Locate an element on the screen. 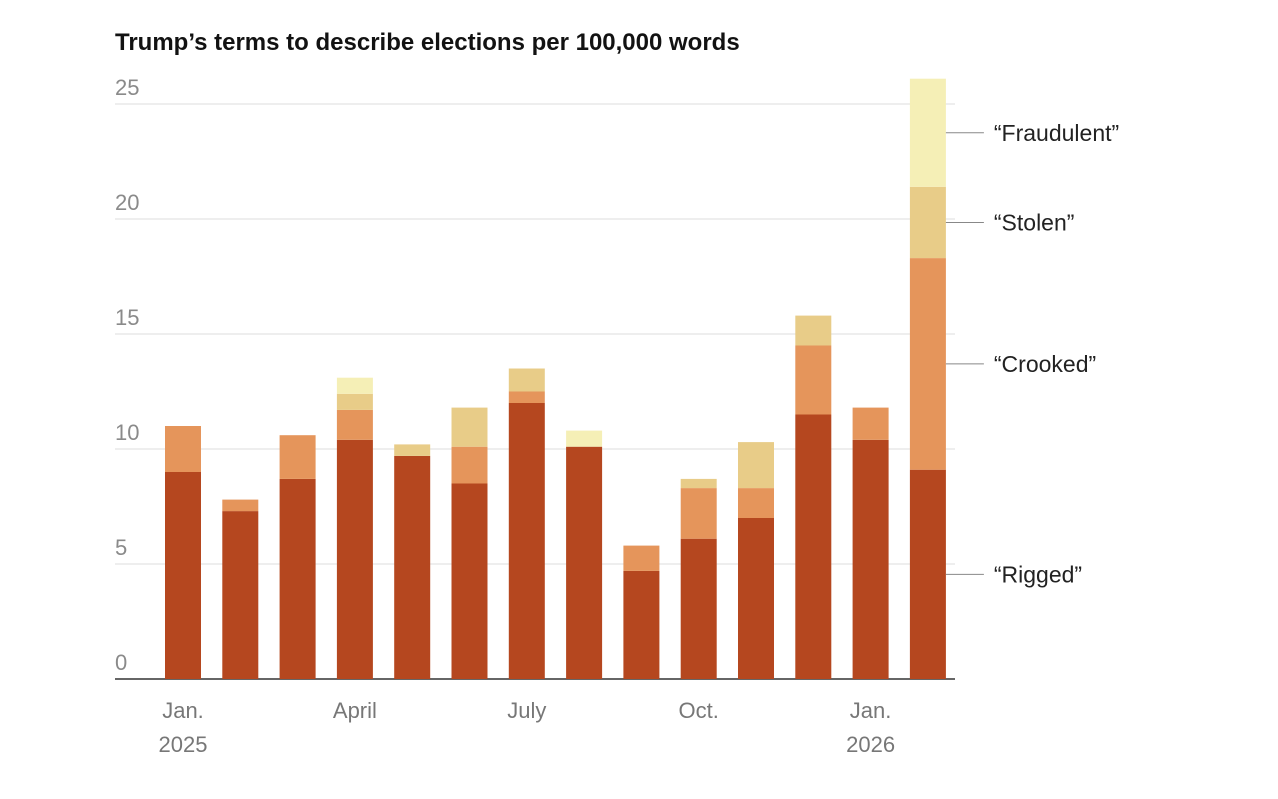  y-tick-label: 15 is located at coordinates (127, 317).